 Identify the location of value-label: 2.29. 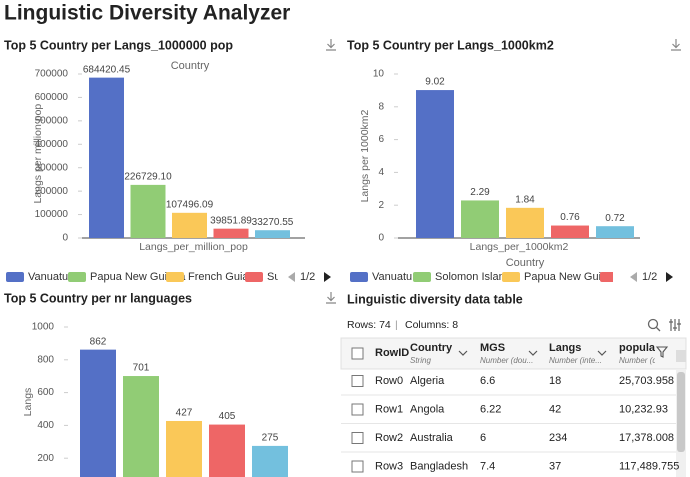
(480, 192).